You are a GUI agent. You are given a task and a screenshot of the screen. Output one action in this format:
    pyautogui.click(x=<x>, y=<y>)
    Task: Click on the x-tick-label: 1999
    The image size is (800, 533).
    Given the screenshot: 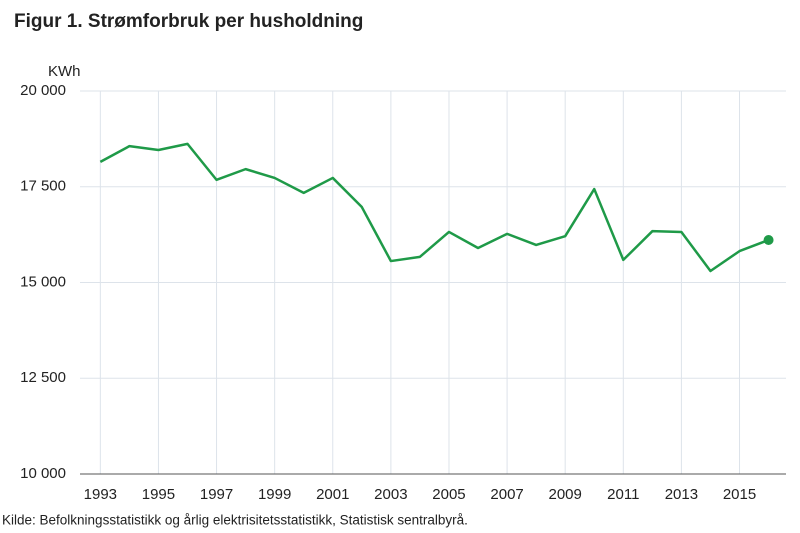 What is the action you would take?
    pyautogui.click(x=274, y=494)
    